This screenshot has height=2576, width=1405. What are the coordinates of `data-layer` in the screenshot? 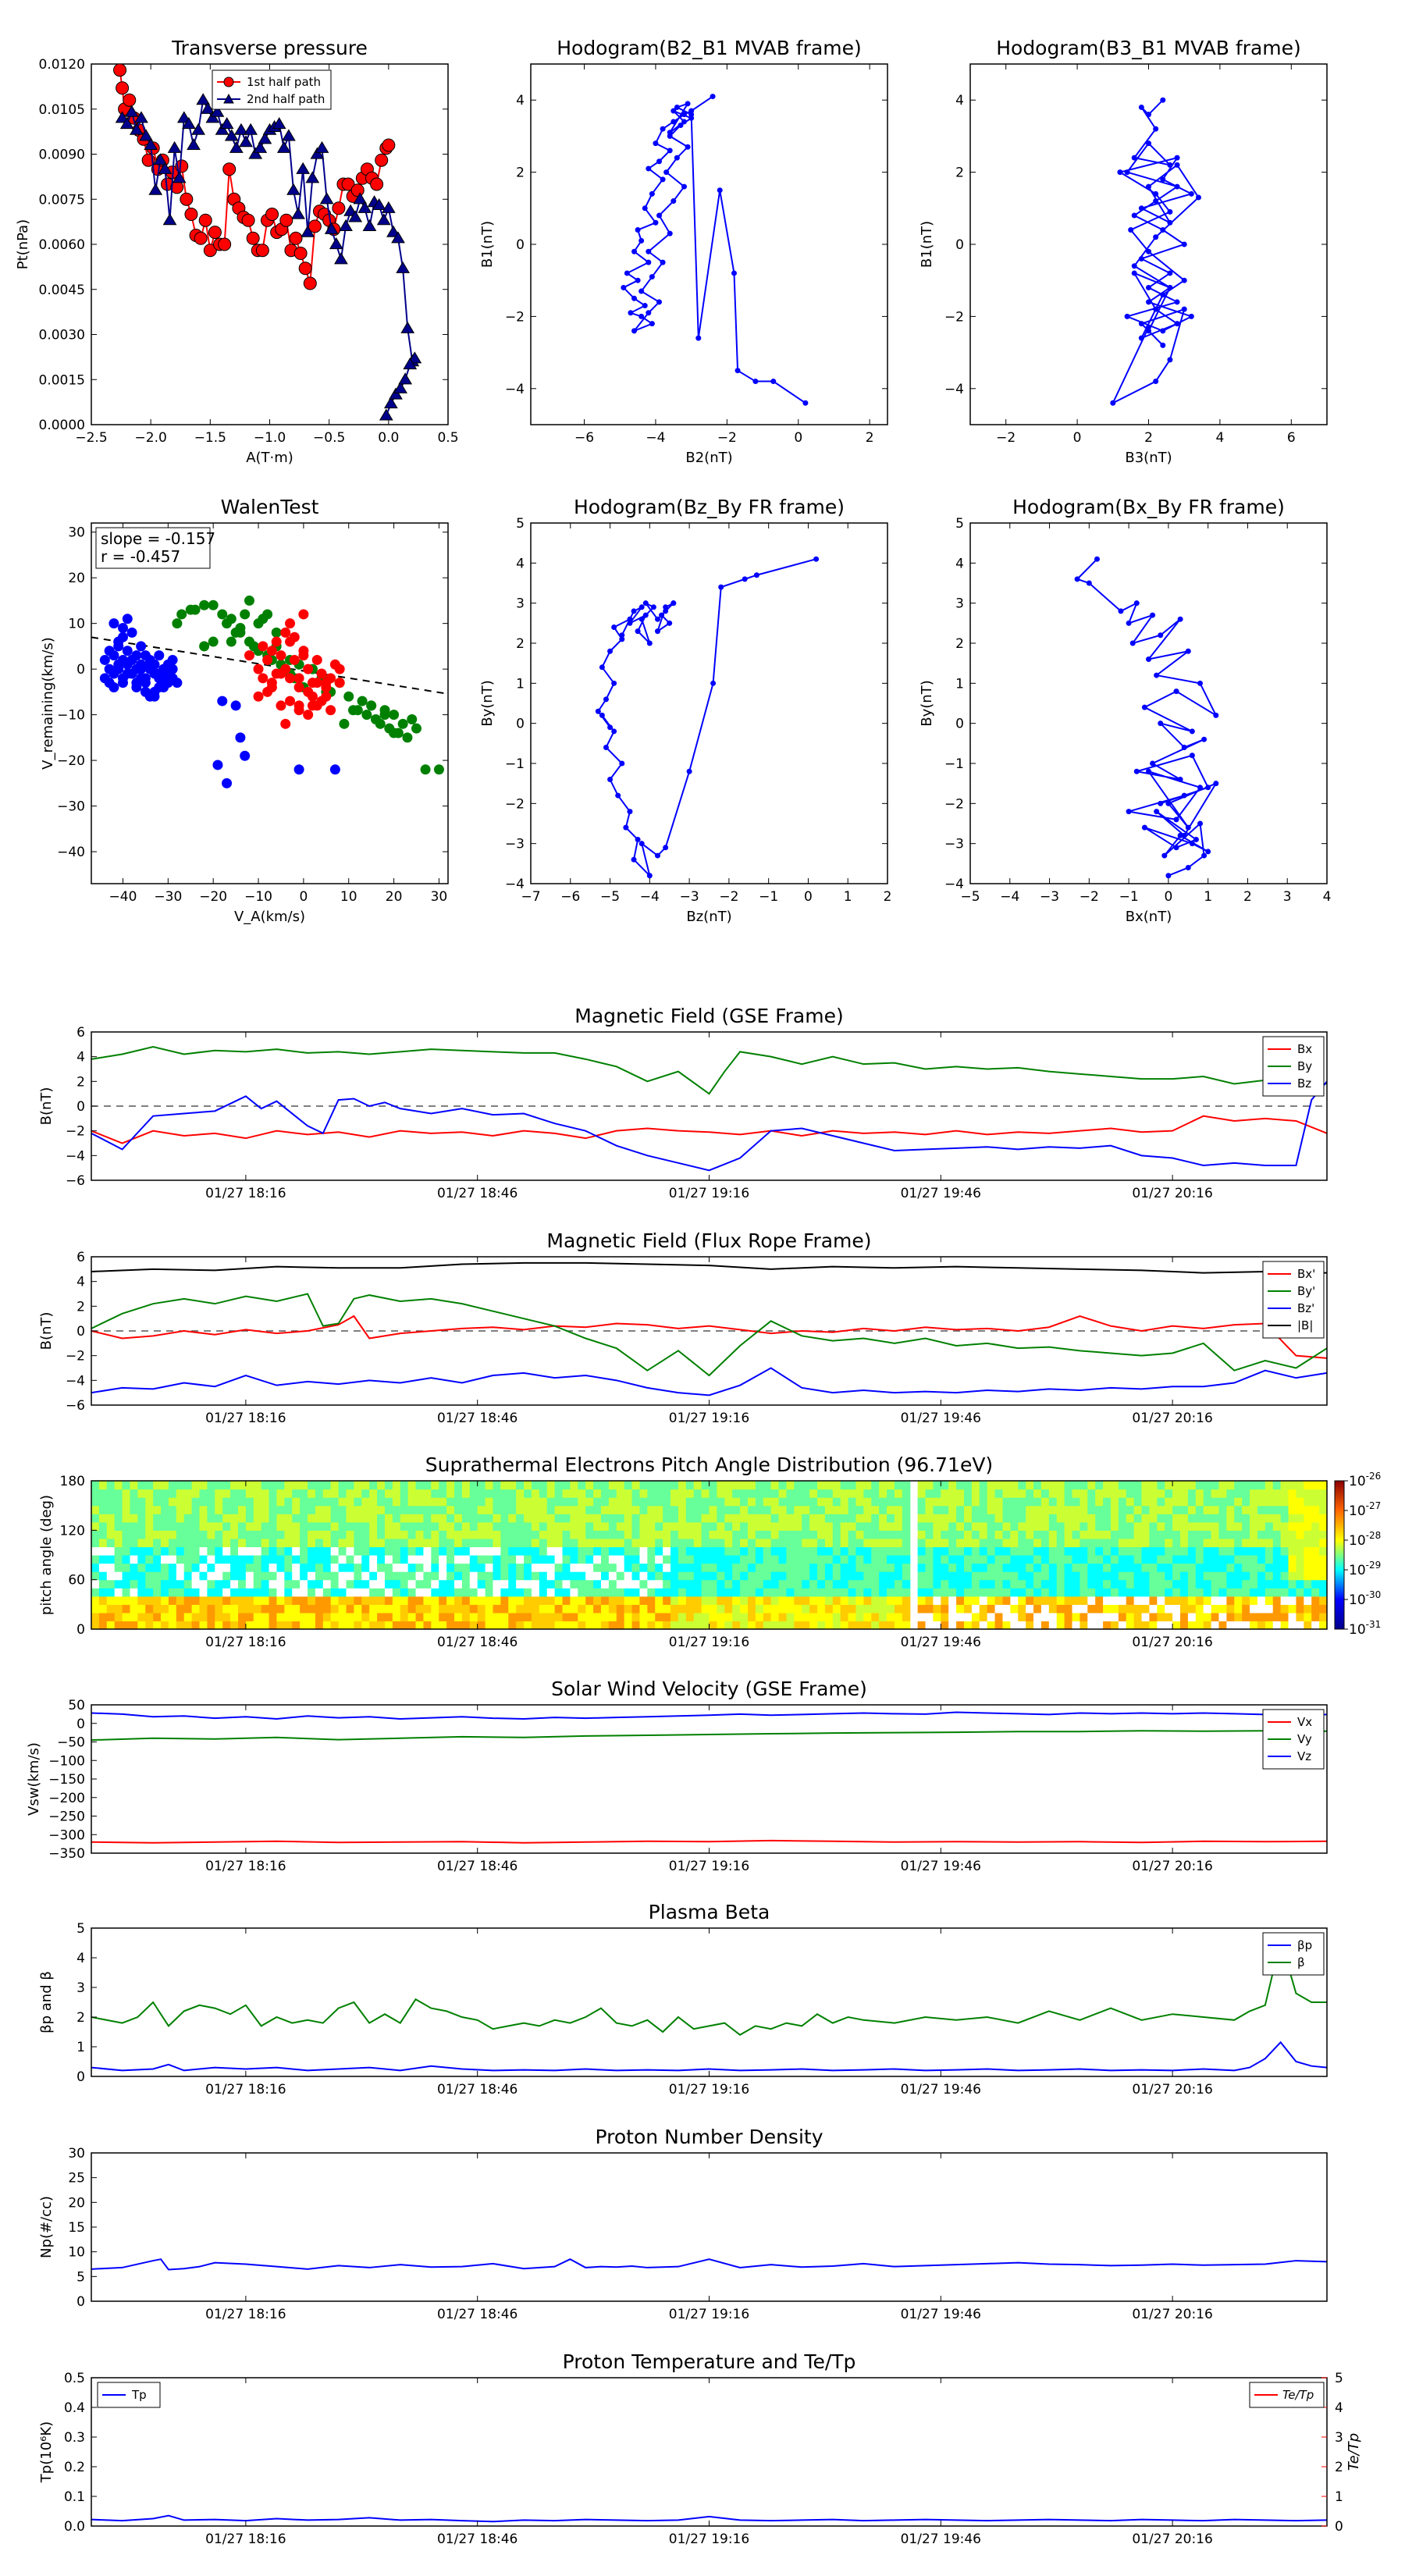 It's located at (709, 2264).